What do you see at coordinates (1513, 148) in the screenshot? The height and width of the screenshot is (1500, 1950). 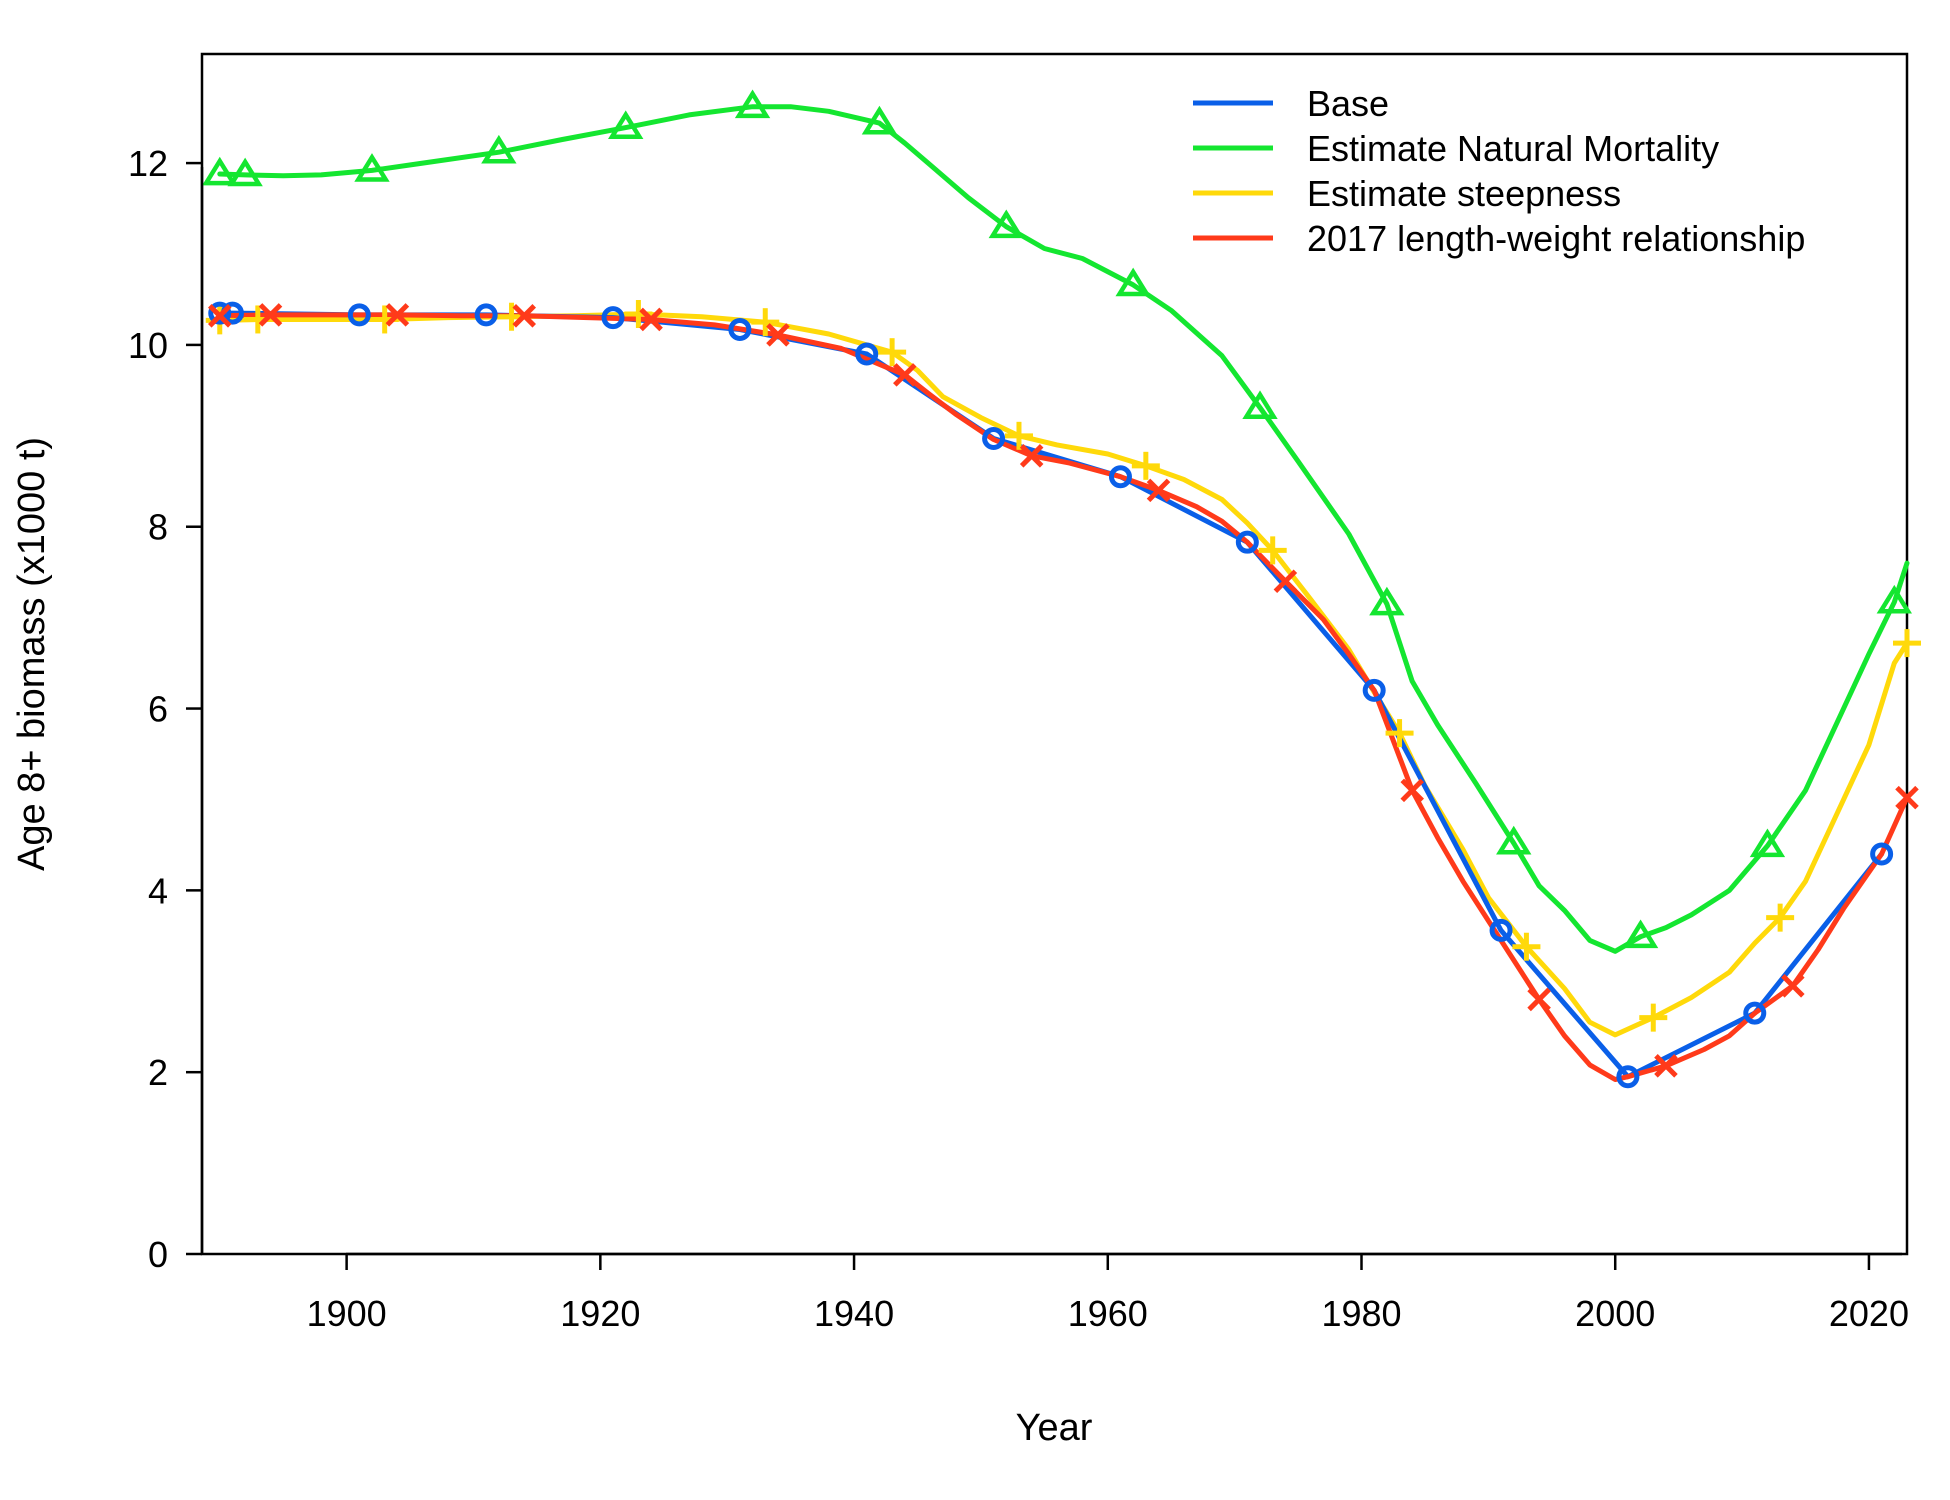 I see `legend-label-1: Estimate Natural Mortality` at bounding box center [1513, 148].